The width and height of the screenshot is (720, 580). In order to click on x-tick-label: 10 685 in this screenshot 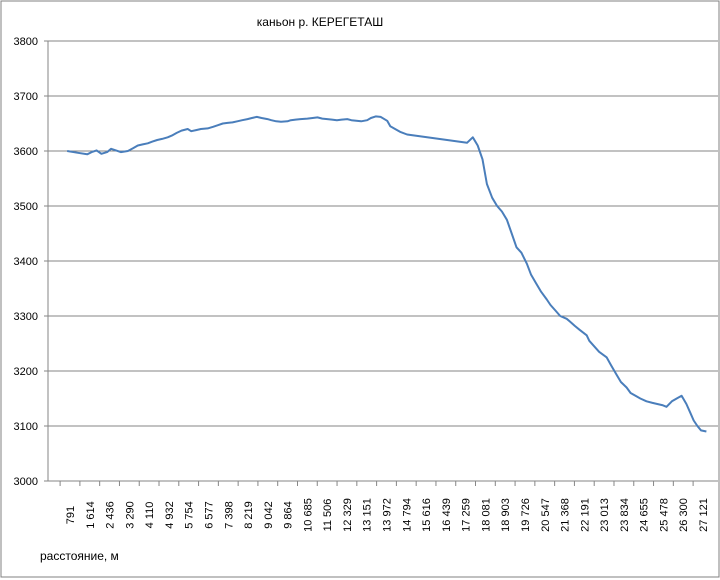, I will do `click(308, 515)`.